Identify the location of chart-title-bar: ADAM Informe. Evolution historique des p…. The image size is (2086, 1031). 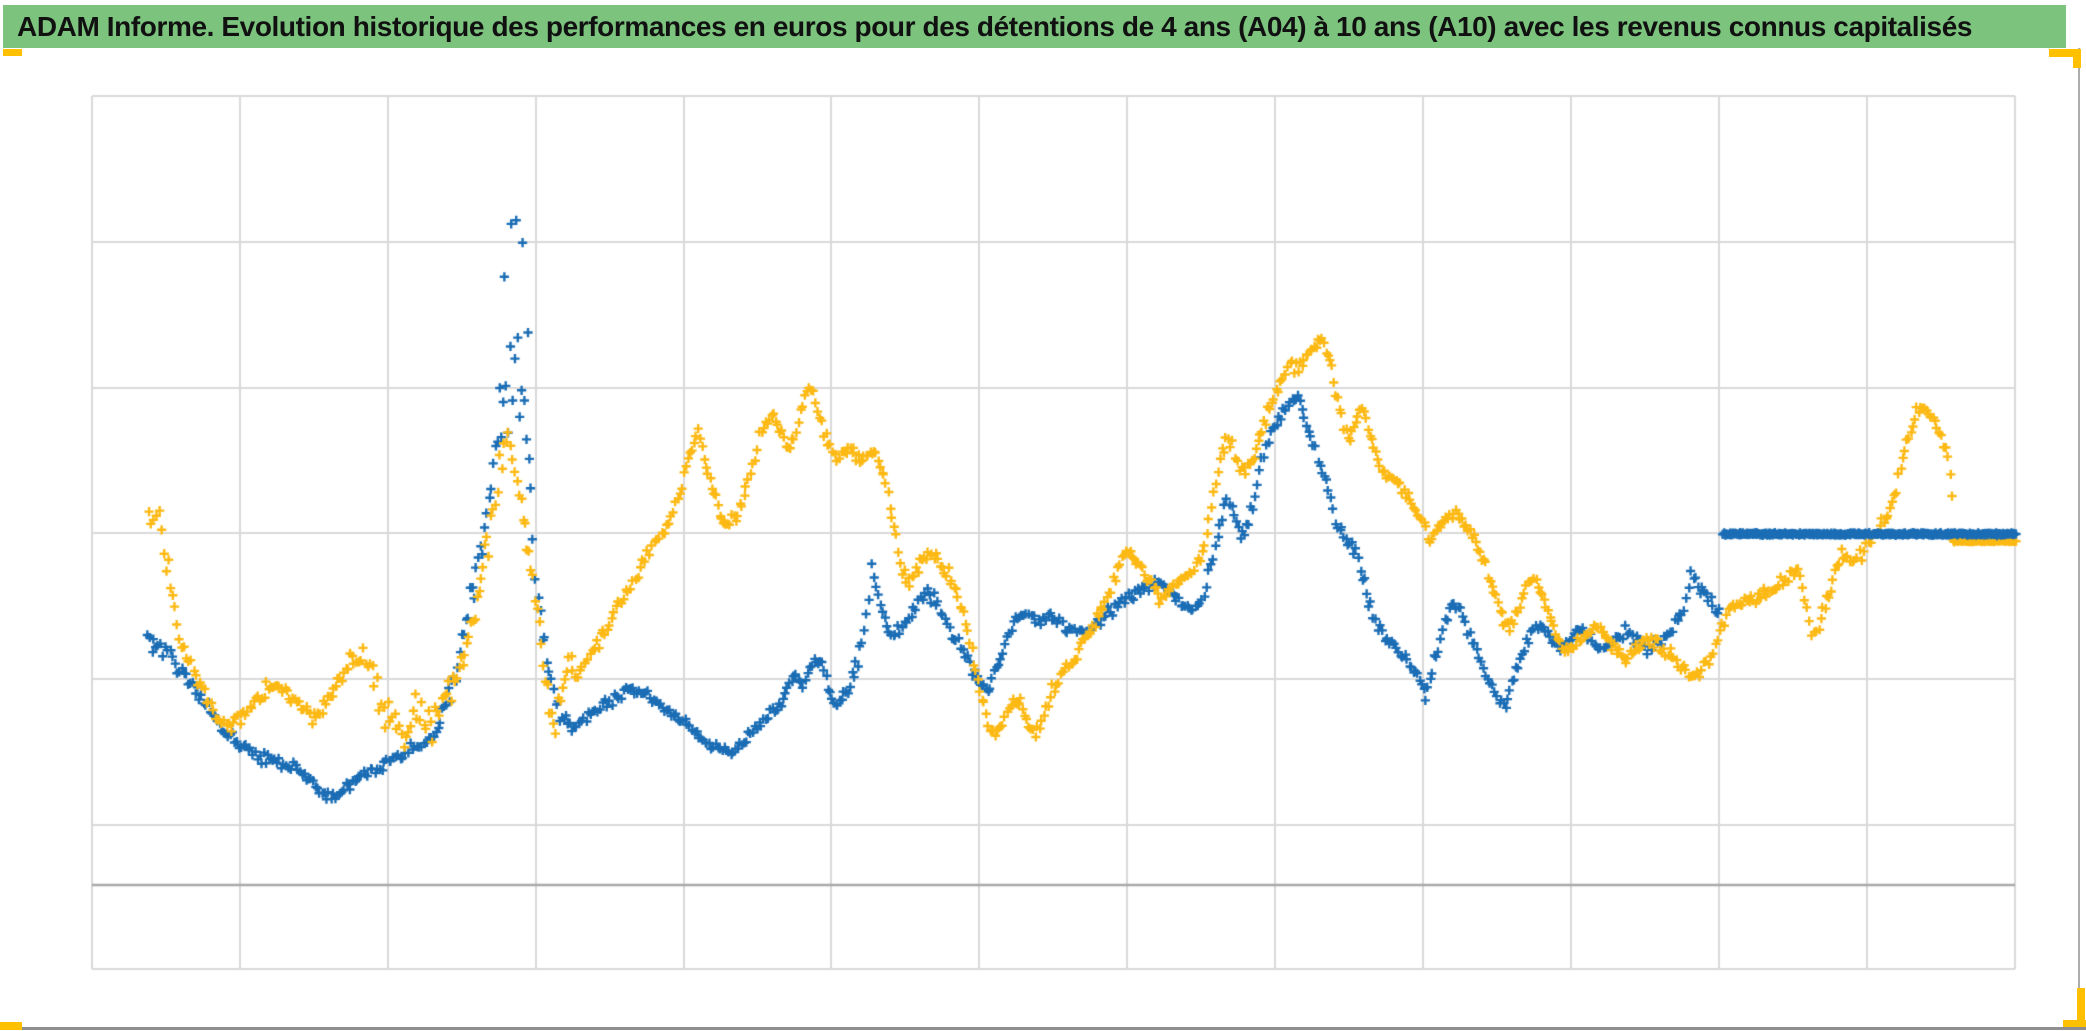
(1034, 26).